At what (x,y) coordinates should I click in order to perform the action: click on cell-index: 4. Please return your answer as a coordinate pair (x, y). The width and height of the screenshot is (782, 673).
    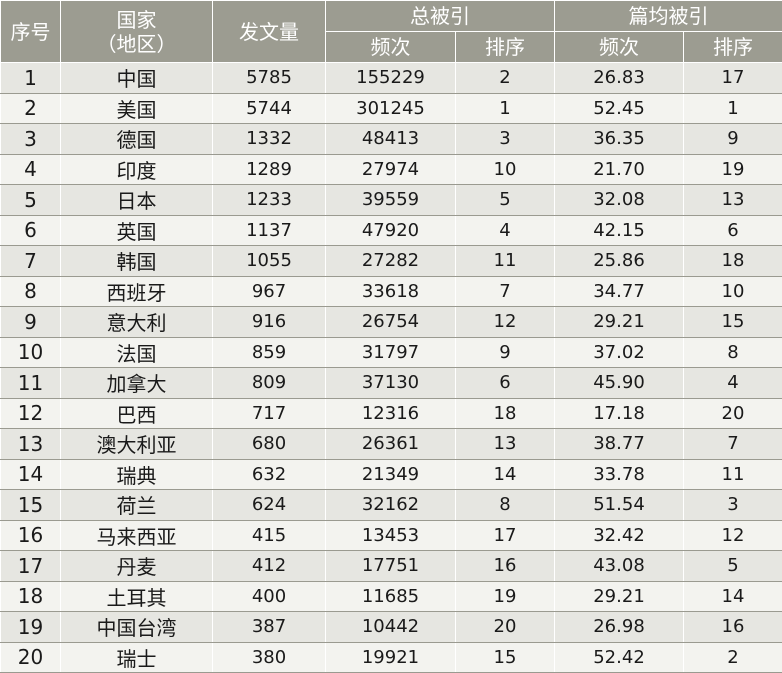
    Looking at the image, I should click on (31, 169).